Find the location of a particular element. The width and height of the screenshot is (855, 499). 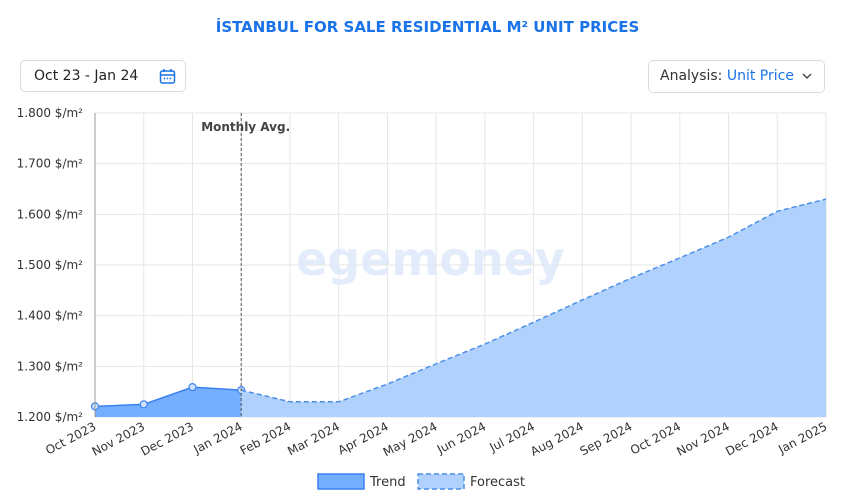

x-tick-label: Dec 2024 is located at coordinates (751, 438).